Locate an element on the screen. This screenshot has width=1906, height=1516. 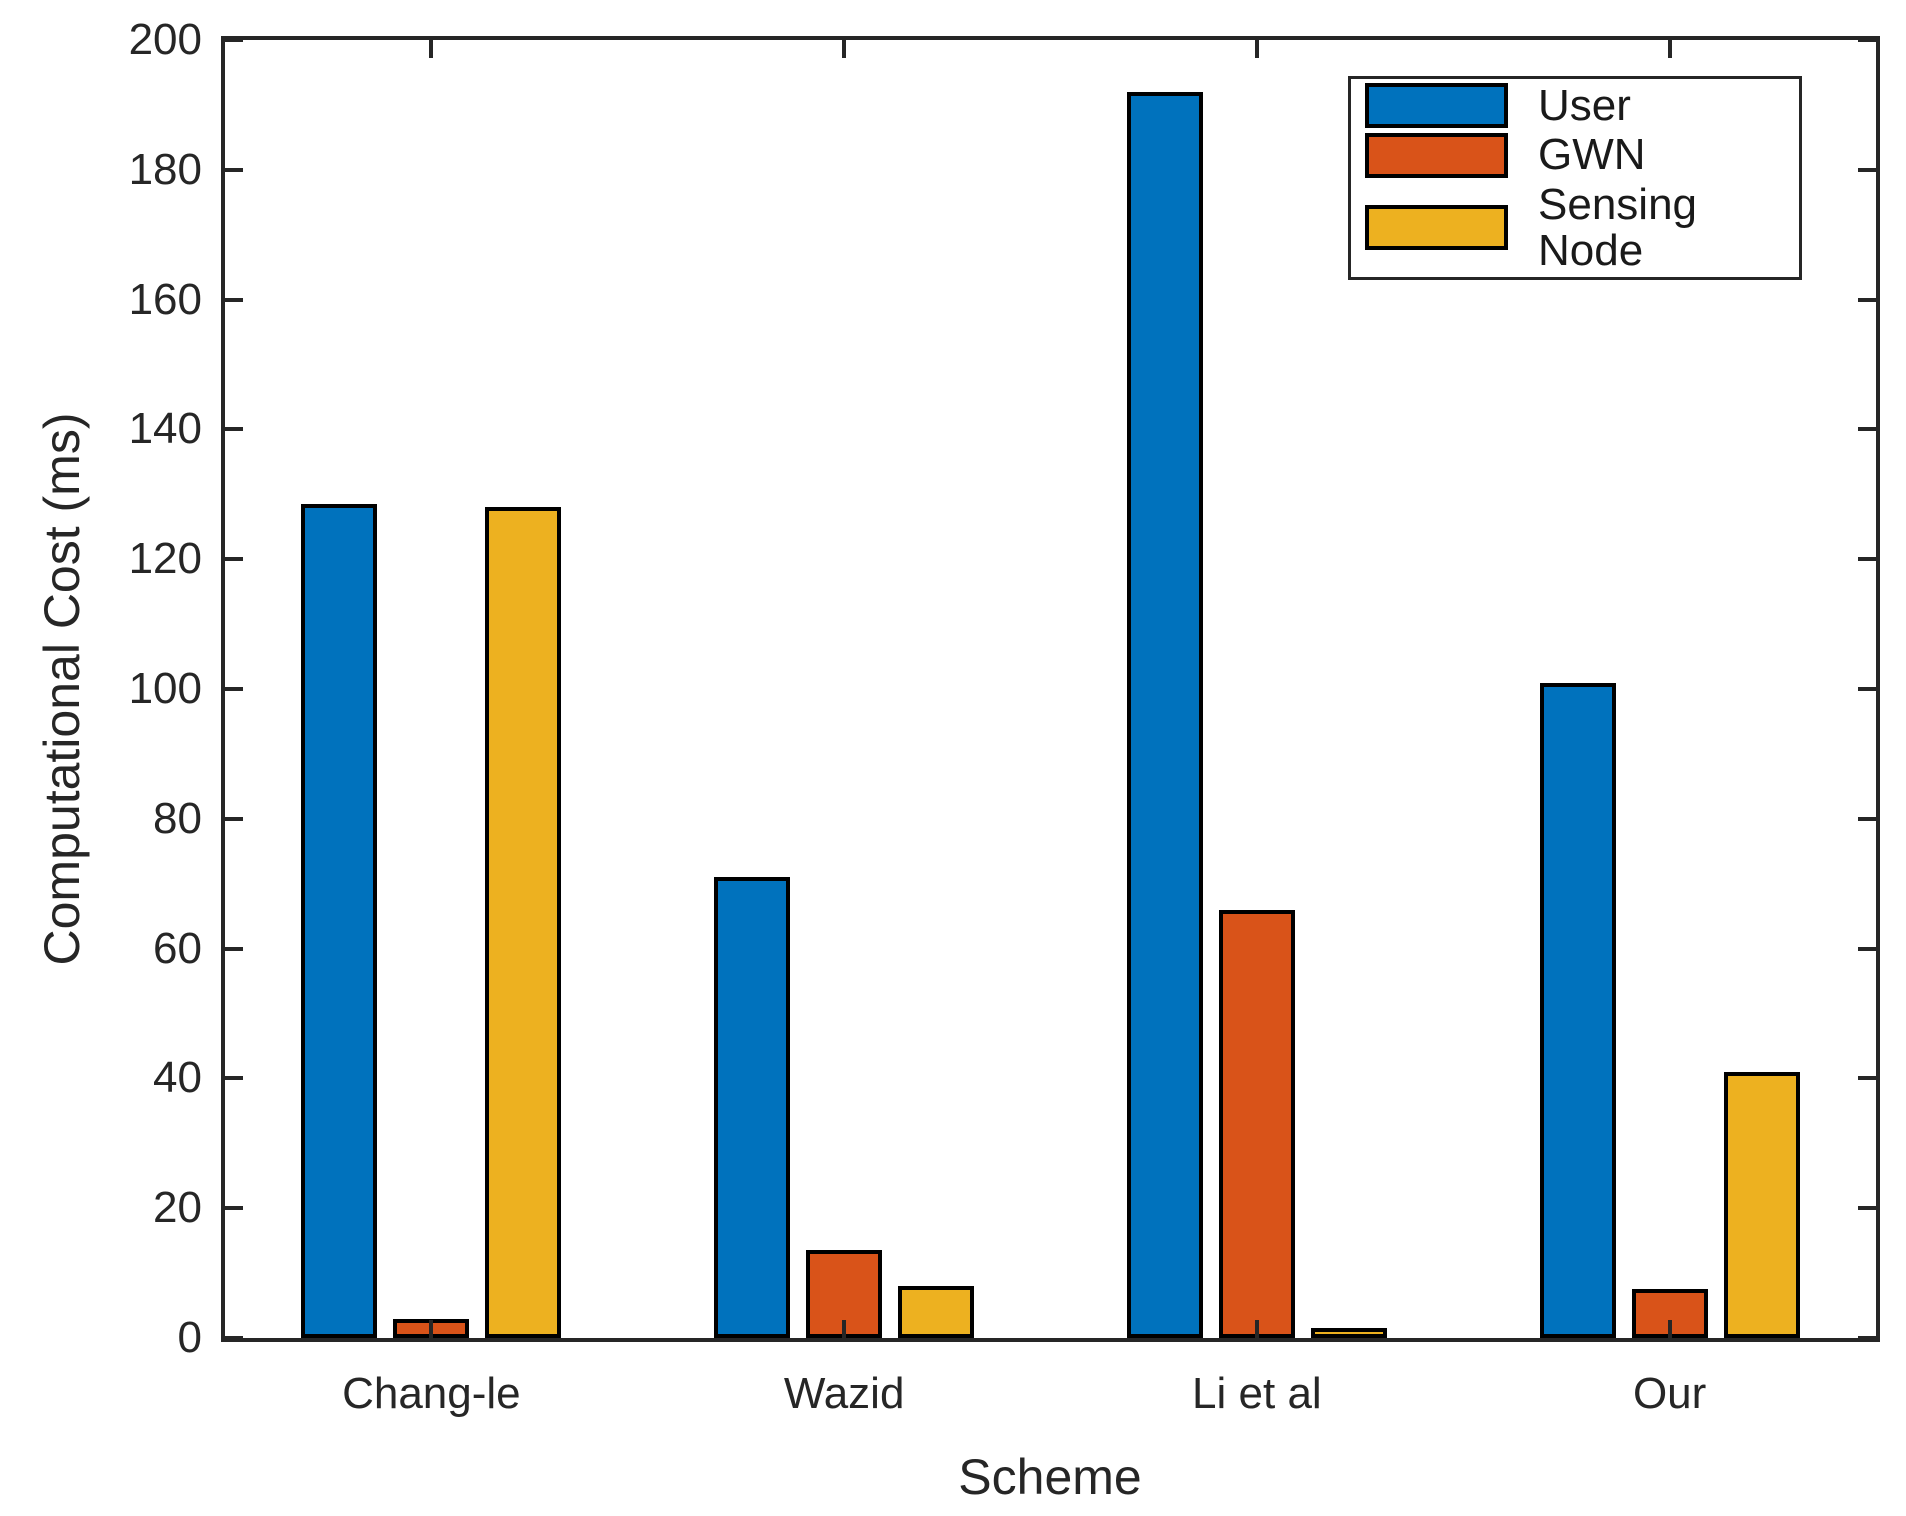
legend-label: User is located at coordinates (1584, 105).